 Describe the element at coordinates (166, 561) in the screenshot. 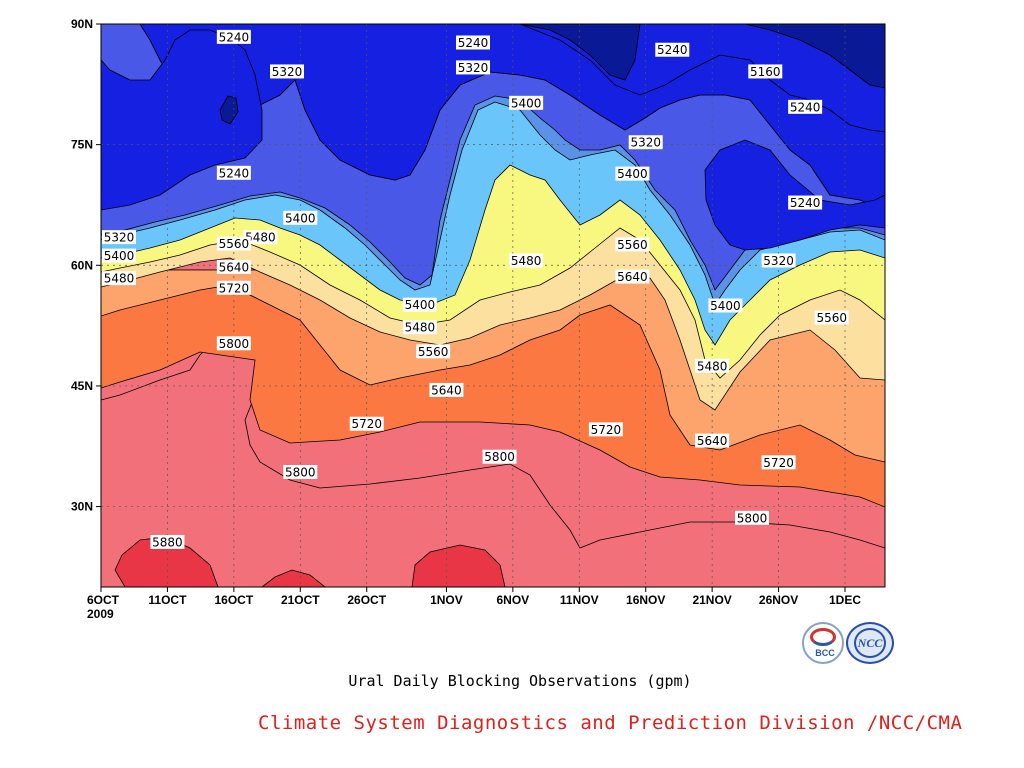

I see `band-5880-spot-a` at that location.